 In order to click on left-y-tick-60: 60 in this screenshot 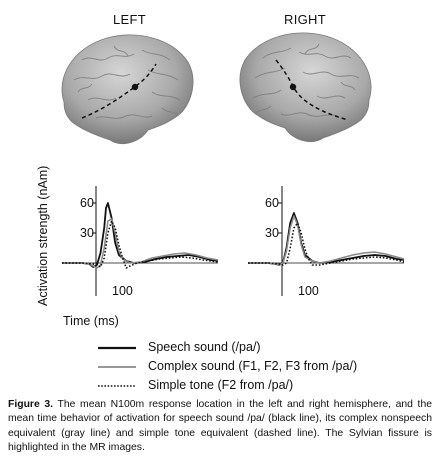, I will do `click(87, 203)`.